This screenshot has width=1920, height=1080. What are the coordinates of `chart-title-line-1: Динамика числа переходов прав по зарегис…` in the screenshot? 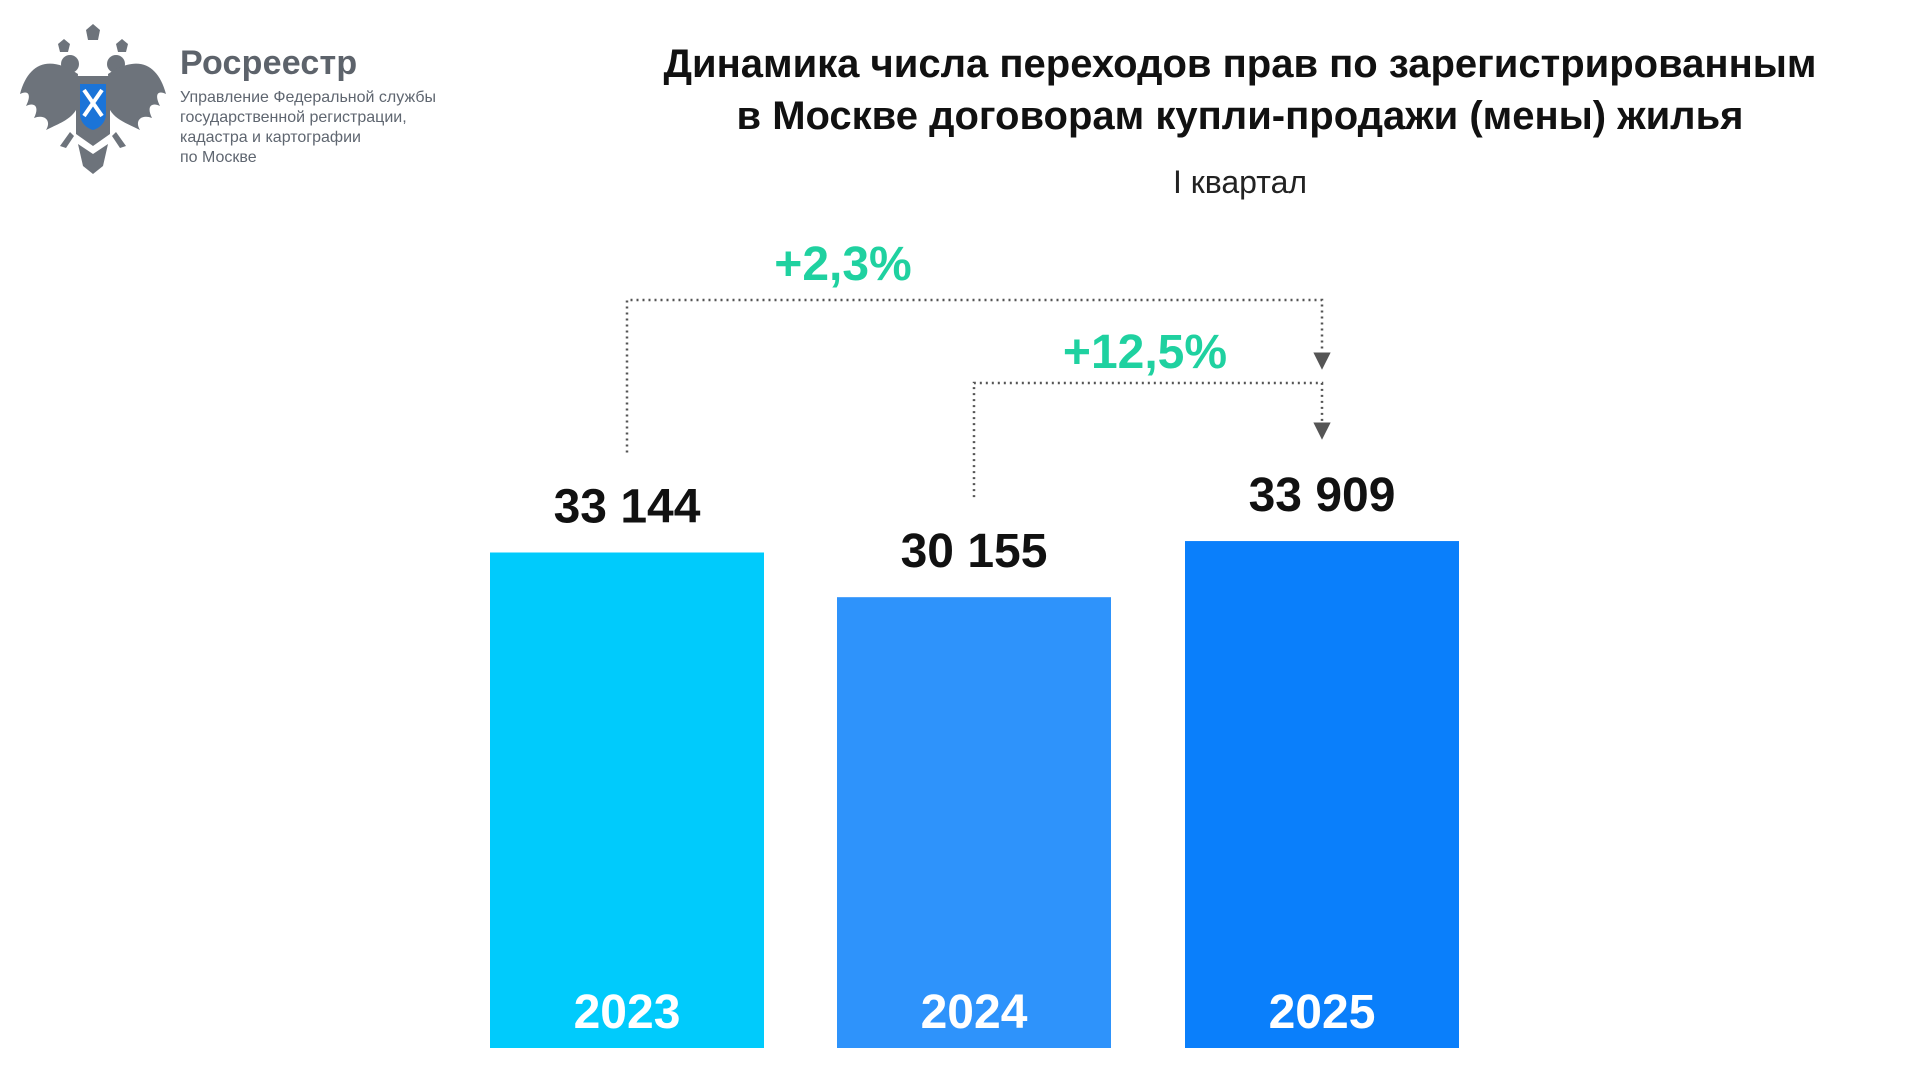 It's located at (1240, 64).